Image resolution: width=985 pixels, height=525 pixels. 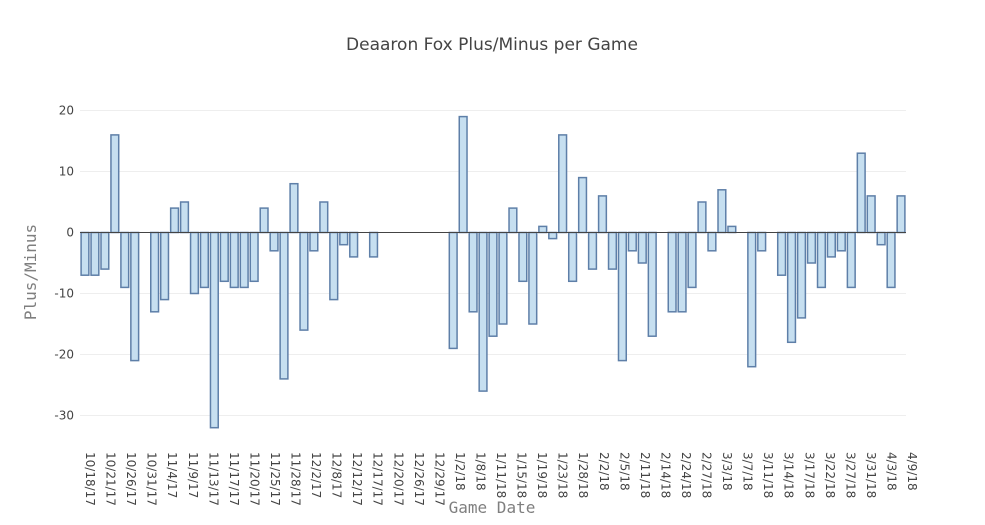 What do you see at coordinates (892, 471) in the screenshot?
I see `x-tick-label: 4/3/18` at bounding box center [892, 471].